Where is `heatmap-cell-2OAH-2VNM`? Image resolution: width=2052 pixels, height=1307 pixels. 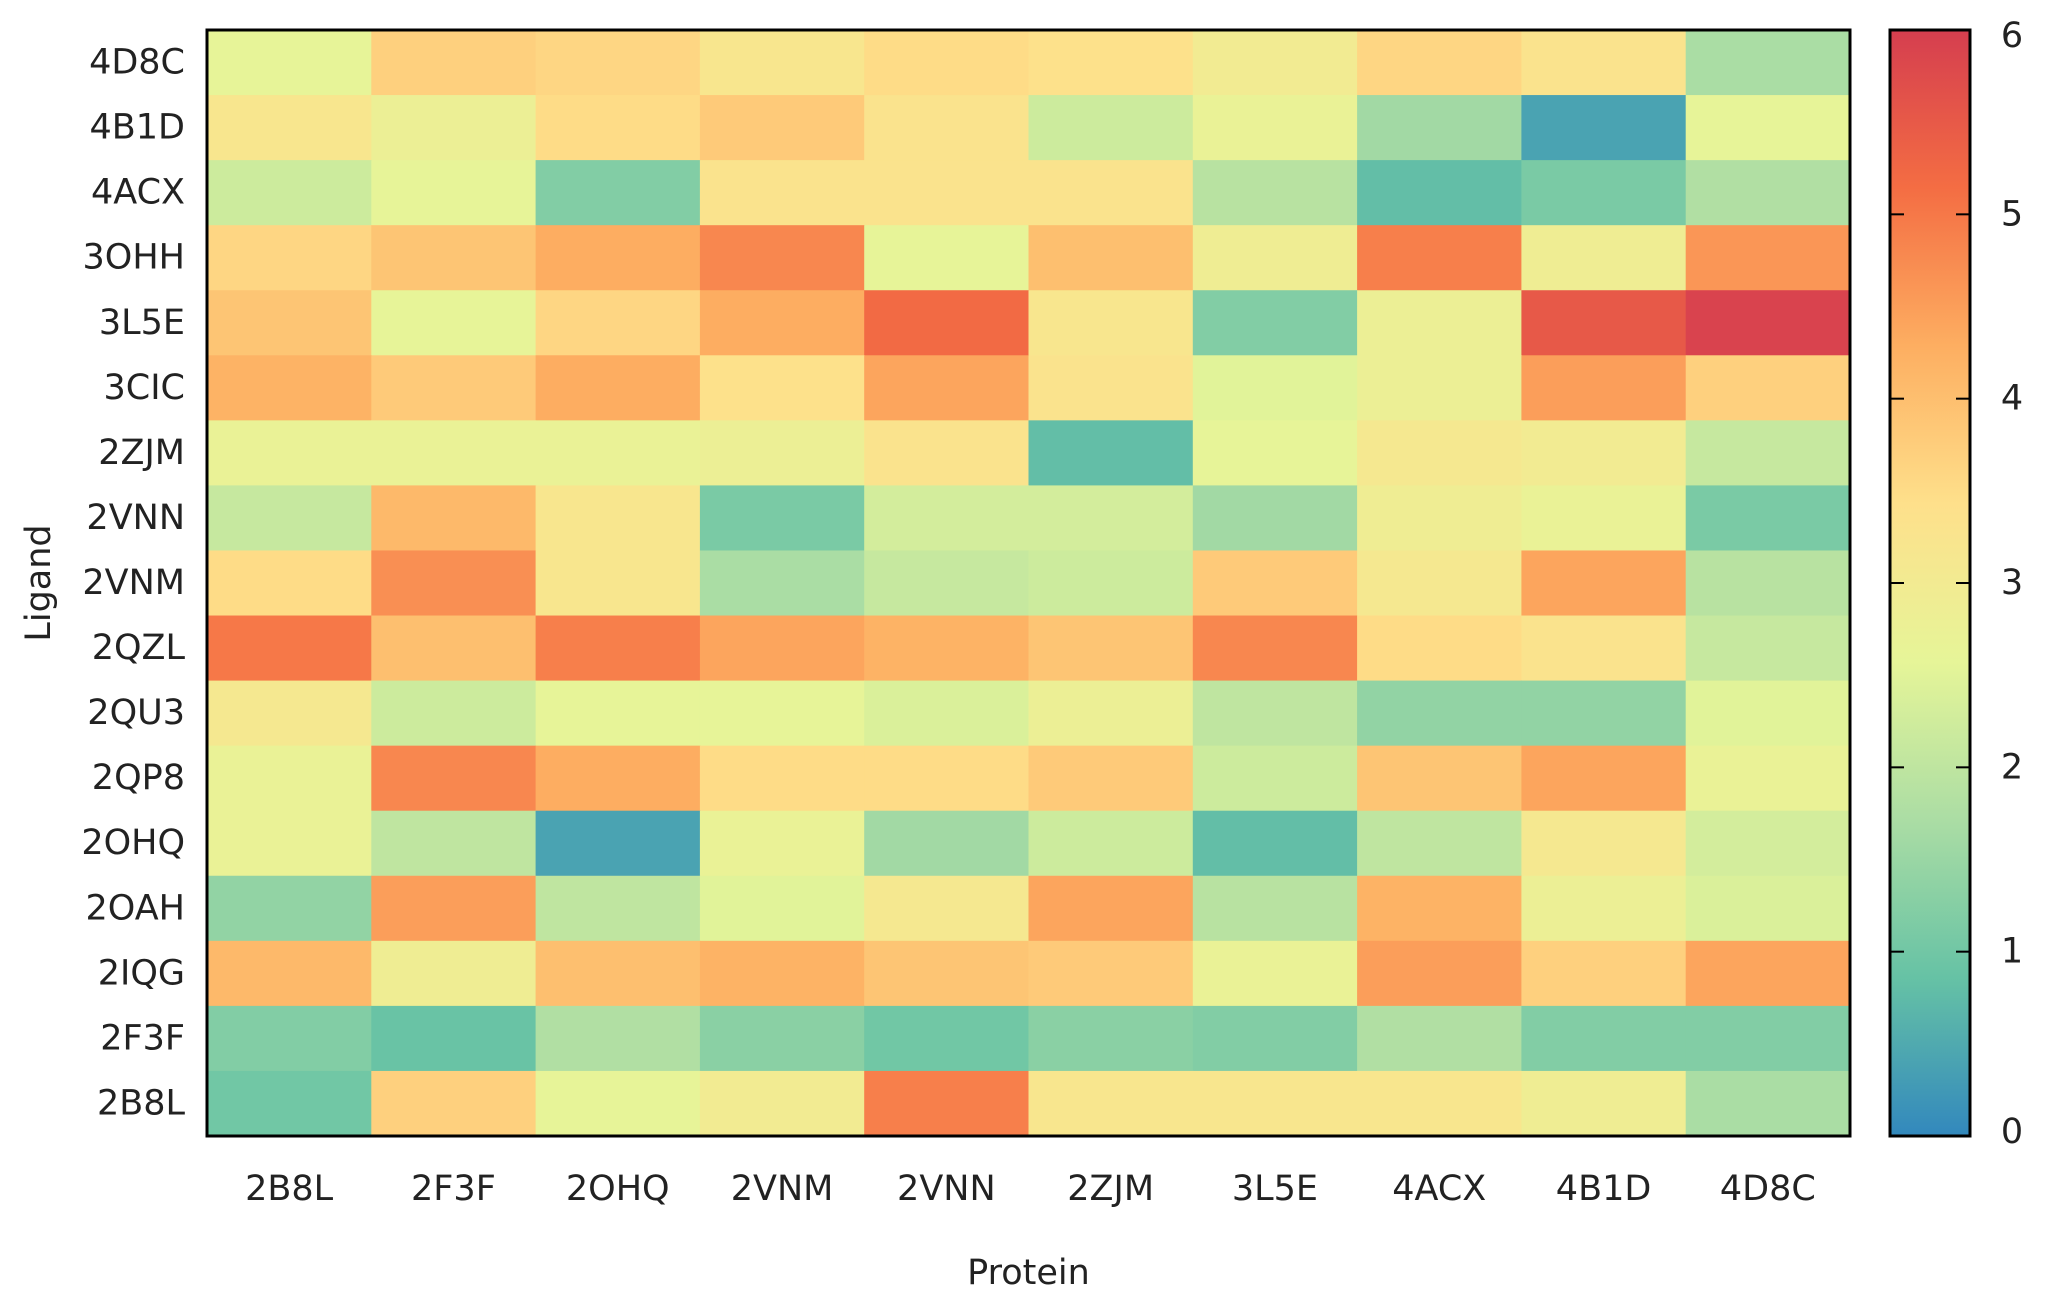 heatmap-cell-2OAH-2VNM is located at coordinates (782, 908).